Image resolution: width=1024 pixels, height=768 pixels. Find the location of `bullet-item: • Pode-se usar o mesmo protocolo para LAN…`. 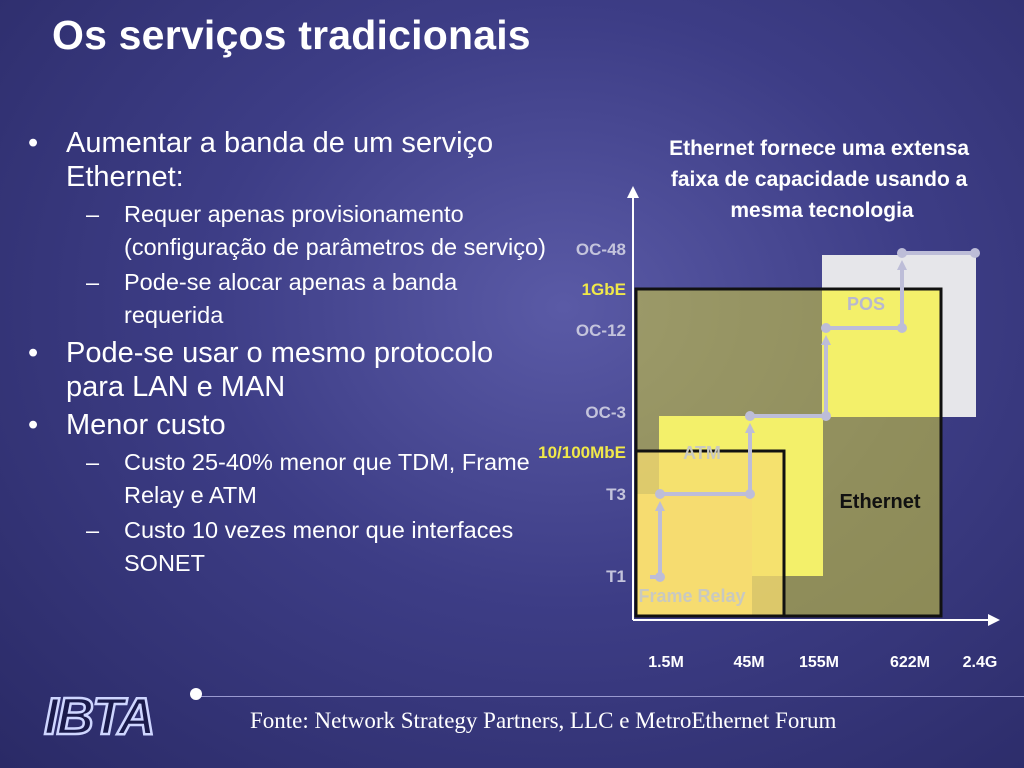

bullet-item: • Pode-se usar o mesmo protocolo para LAN… is located at coordinates (288, 370).